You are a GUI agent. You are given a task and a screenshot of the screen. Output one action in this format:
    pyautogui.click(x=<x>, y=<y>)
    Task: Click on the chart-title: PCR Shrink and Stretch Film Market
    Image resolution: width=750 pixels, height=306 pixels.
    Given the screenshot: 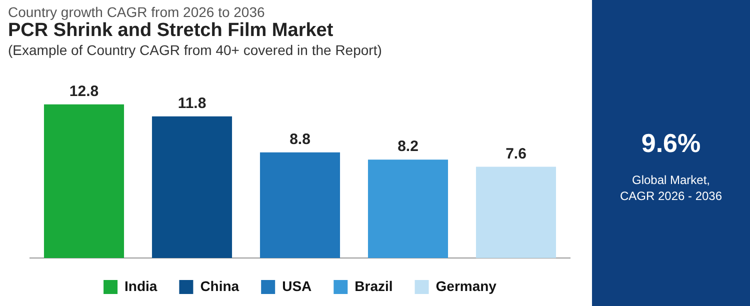 What is the action you would take?
    pyautogui.click(x=171, y=31)
    